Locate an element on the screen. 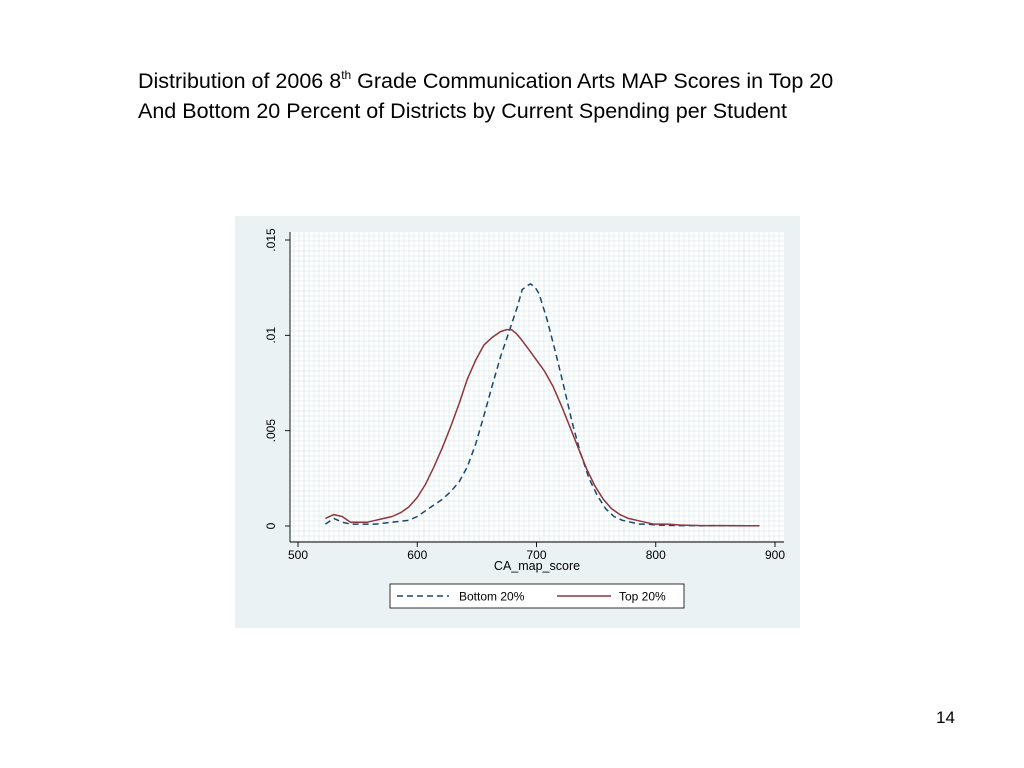 The image size is (1024, 768). page-number: 14 is located at coordinates (945, 717).